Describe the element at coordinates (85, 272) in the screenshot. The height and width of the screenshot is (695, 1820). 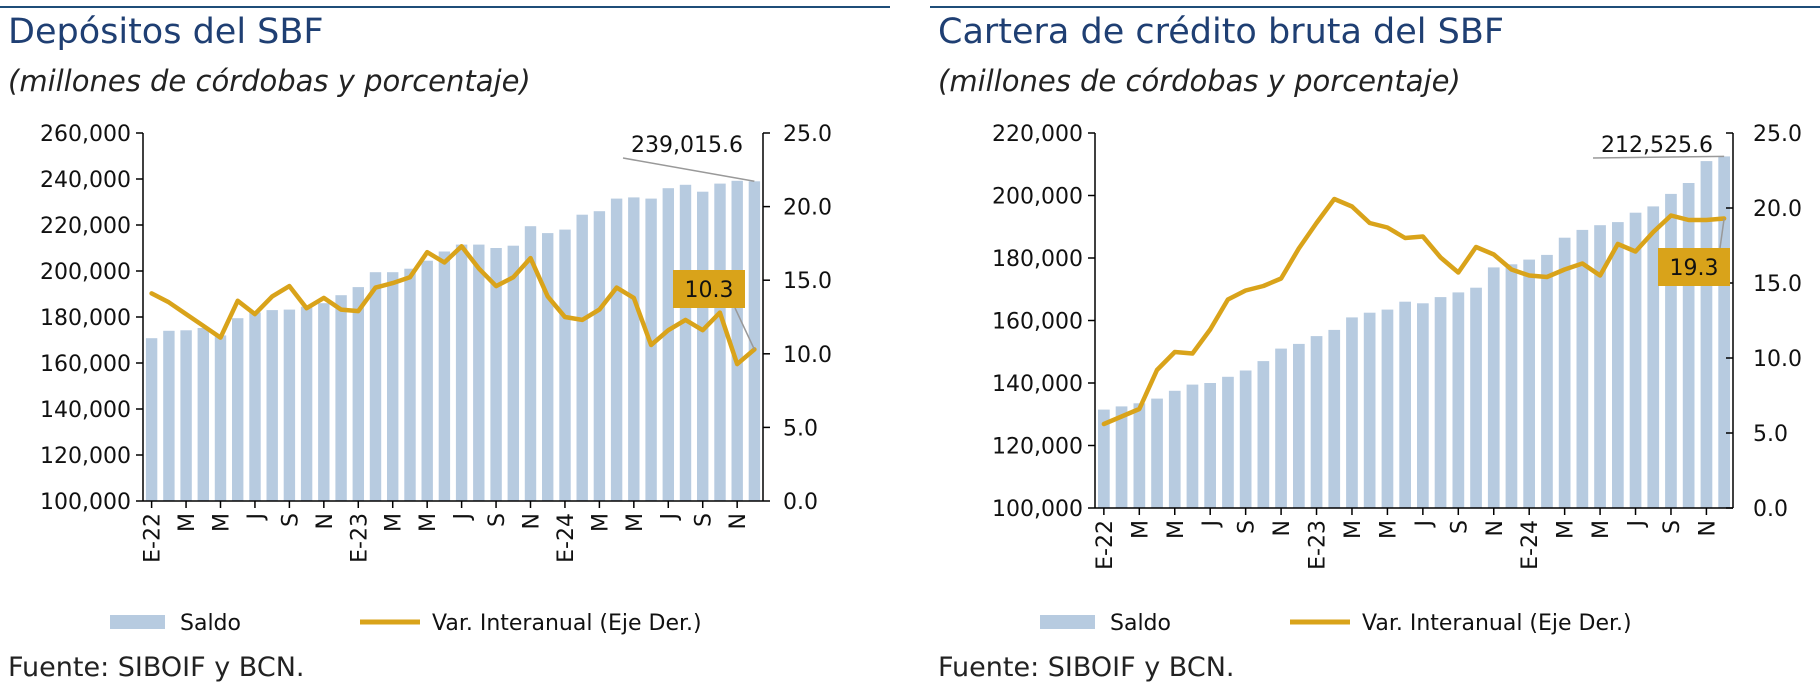
I see `left-tick-label: 200,000` at that location.